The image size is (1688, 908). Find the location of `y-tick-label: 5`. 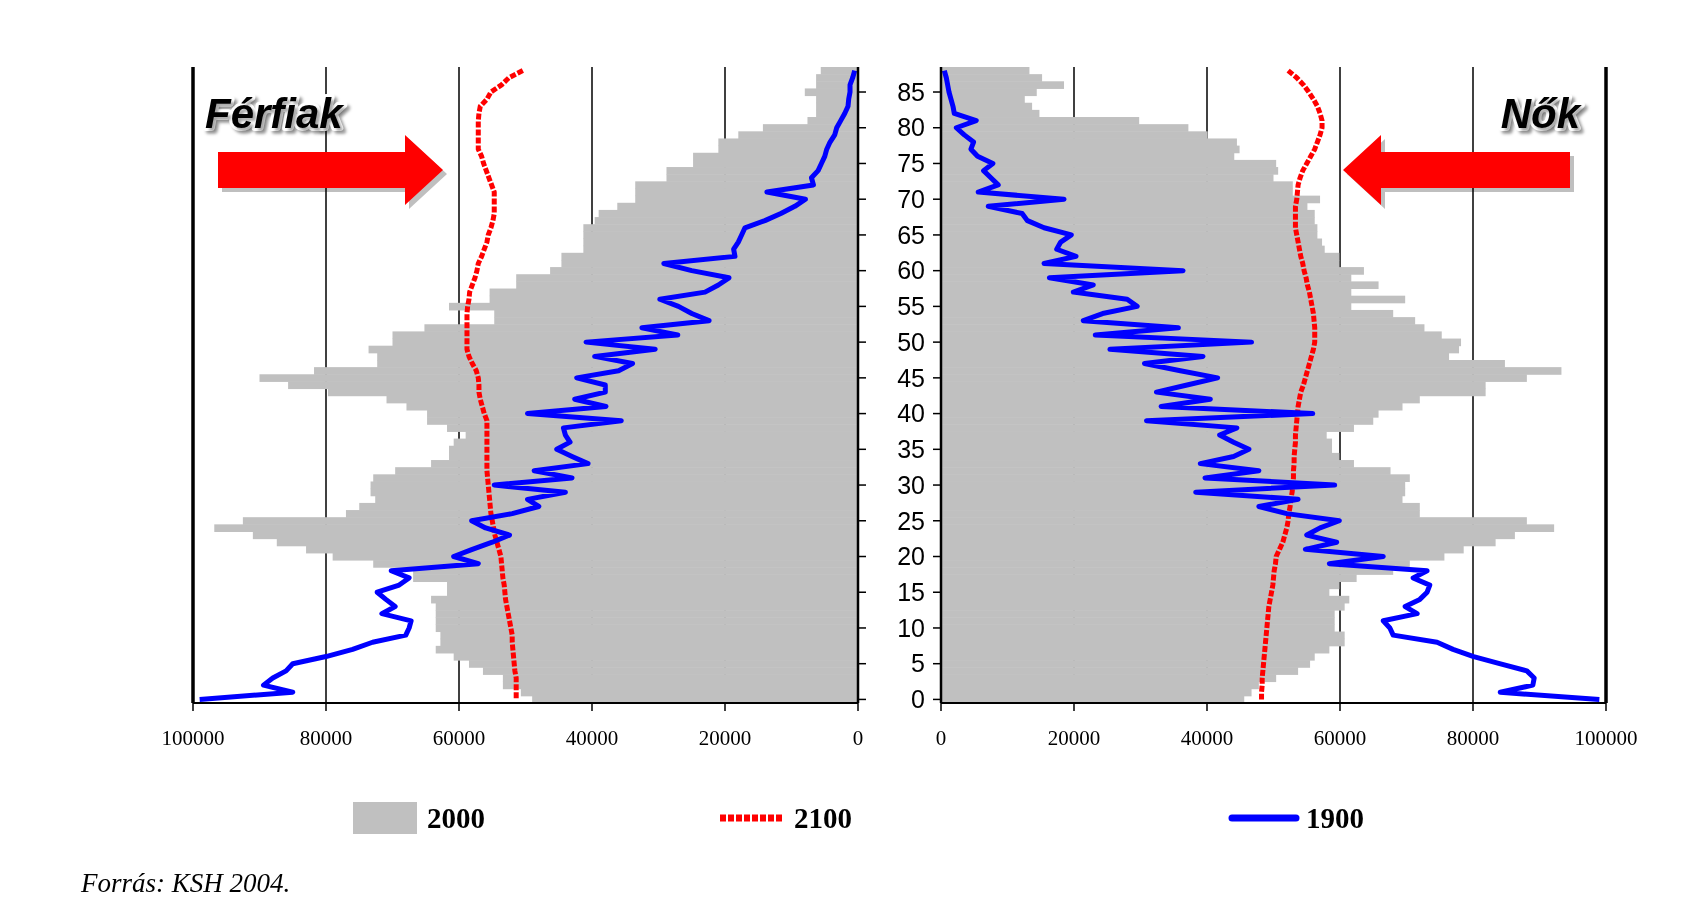

y-tick-label: 5 is located at coordinates (918, 663).